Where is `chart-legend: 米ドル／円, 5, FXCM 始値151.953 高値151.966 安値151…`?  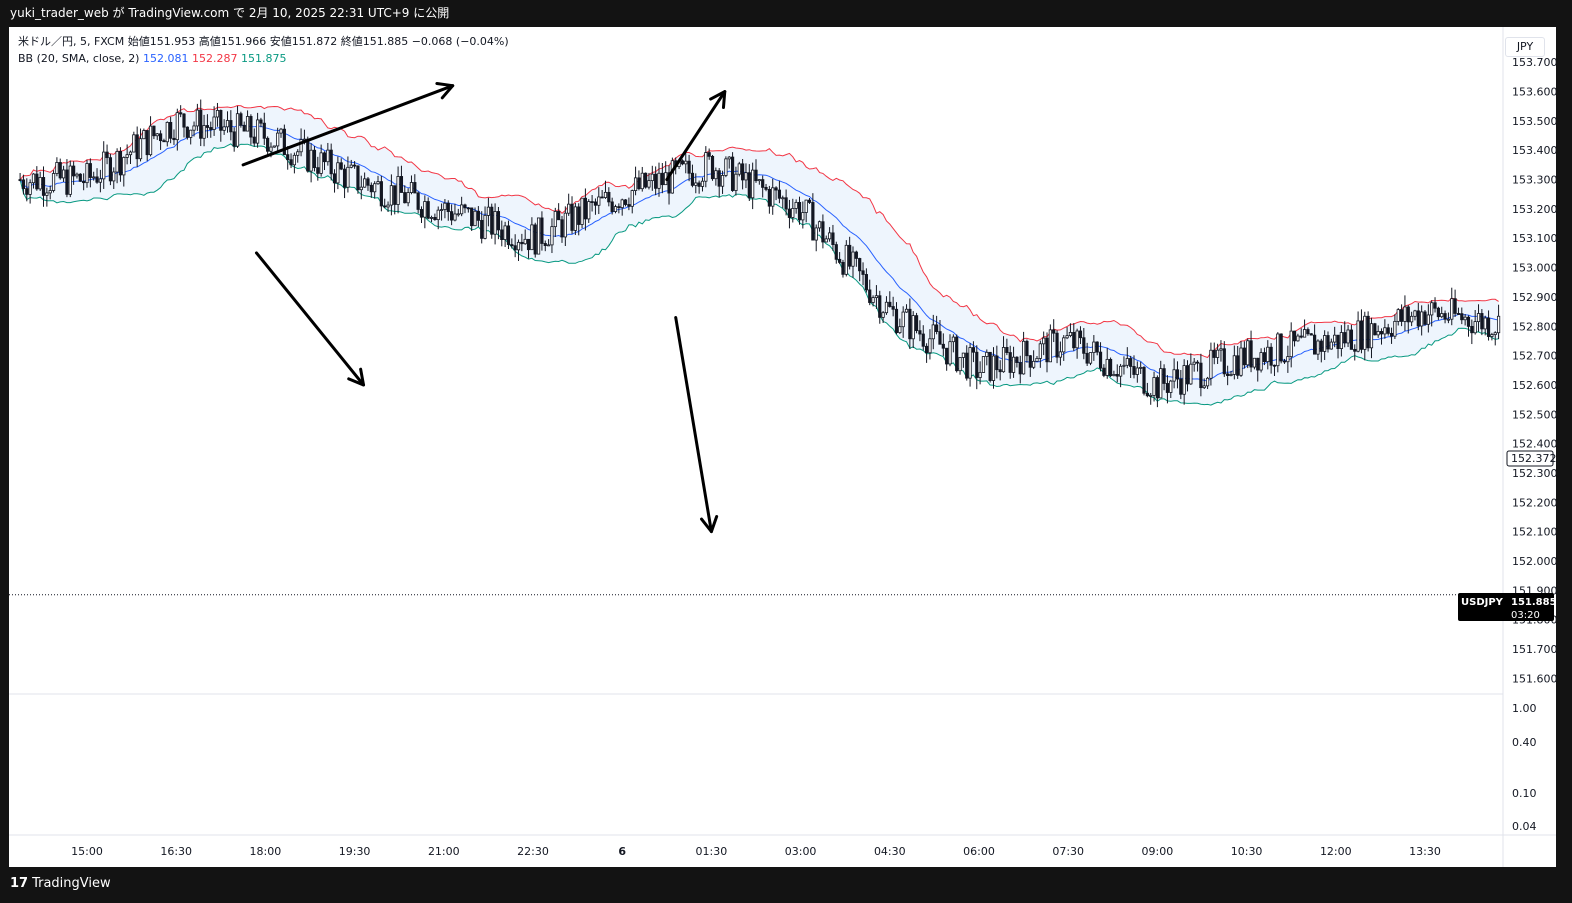
chart-legend: 米ドル／円, 5, FXCM 始値151.953 高値151.966 安値151… is located at coordinates (263, 50).